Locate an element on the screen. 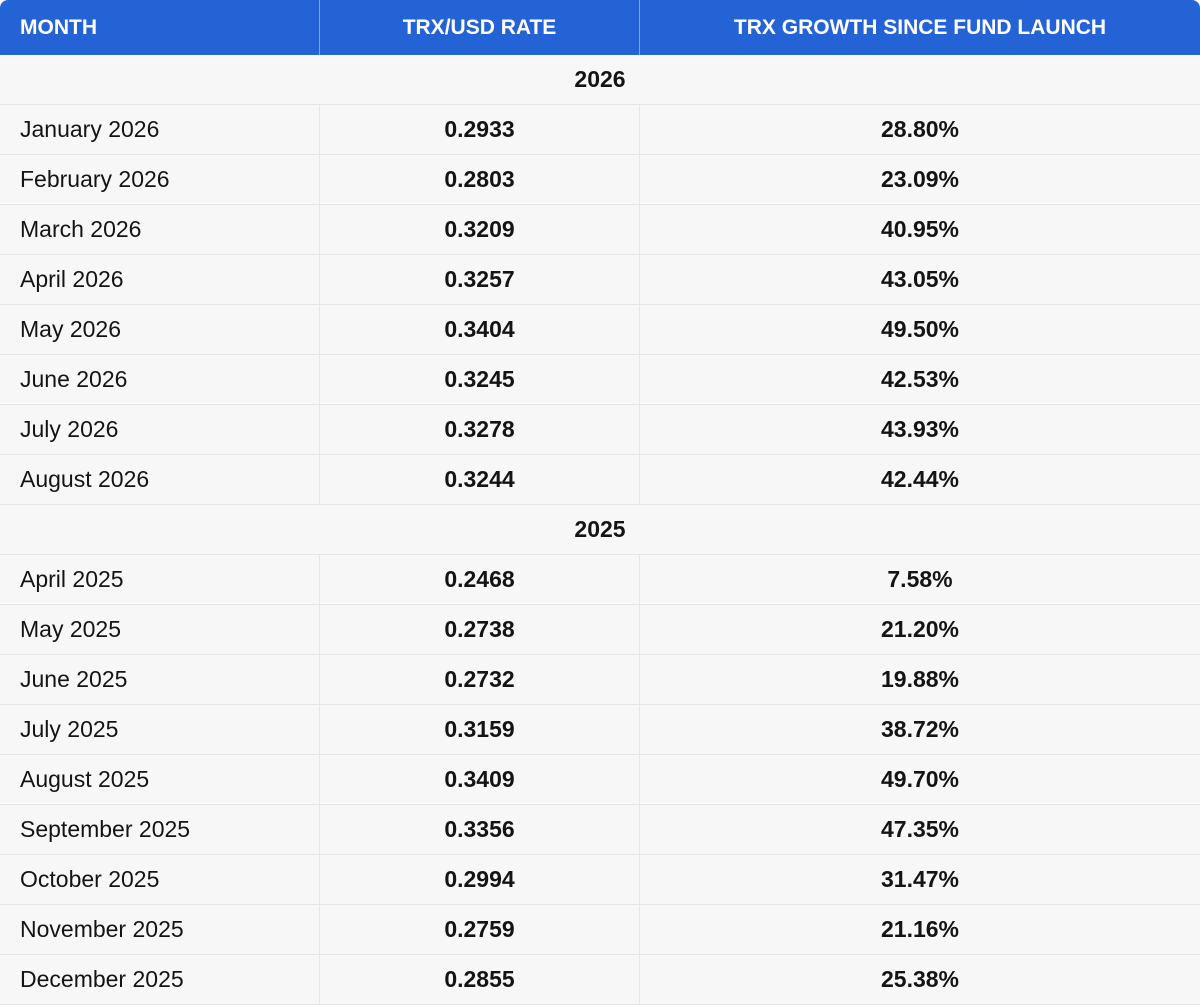  month-cell: September 2025 is located at coordinates (160, 830).